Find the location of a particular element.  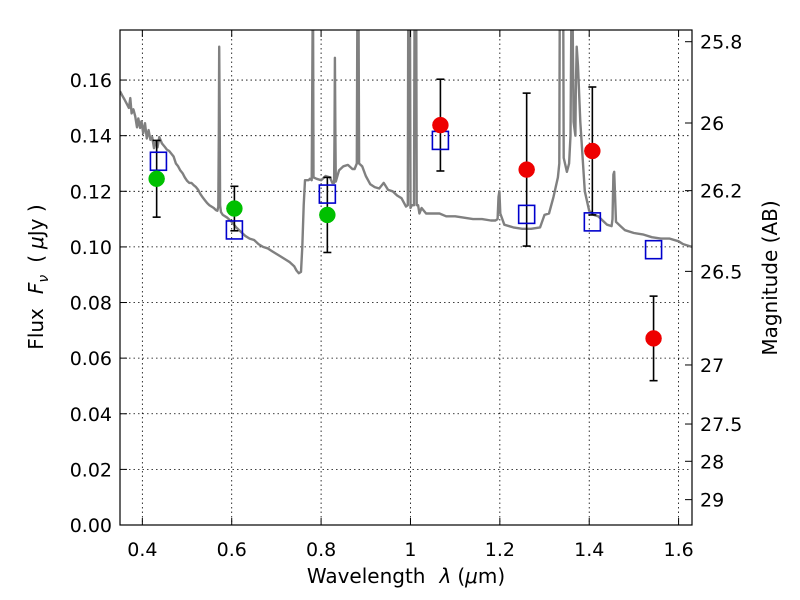

x-tick-label: 1.6 is located at coordinates (678, 550).